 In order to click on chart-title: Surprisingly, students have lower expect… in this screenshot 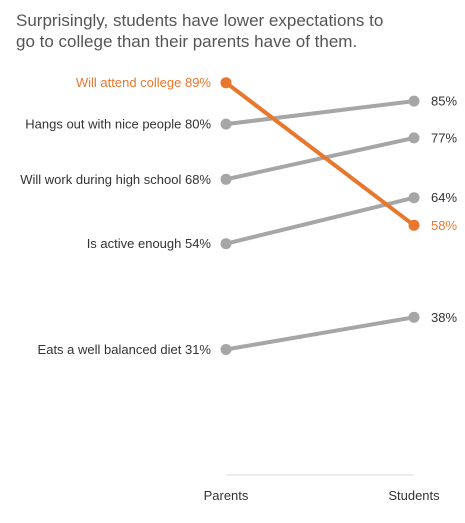, I will do `click(200, 31)`.